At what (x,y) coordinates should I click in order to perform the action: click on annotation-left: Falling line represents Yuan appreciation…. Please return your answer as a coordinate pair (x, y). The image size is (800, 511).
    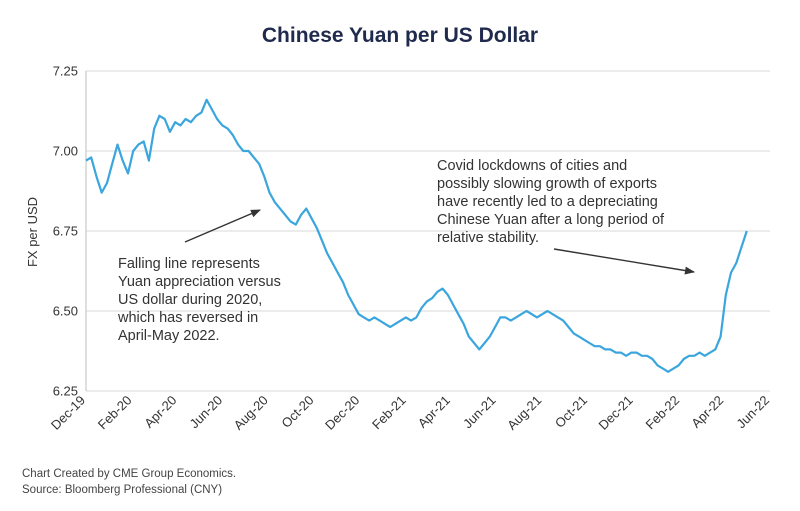
    Looking at the image, I should click on (199, 300).